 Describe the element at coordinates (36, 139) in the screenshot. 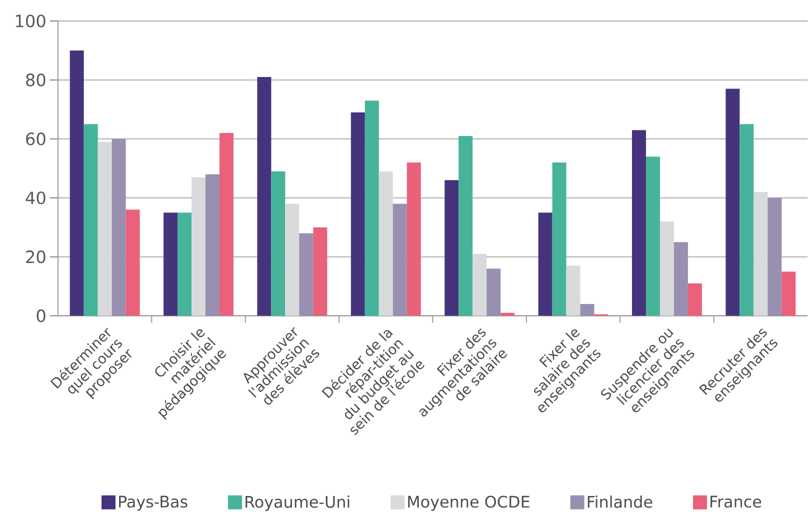

I see `y-tick-label: 60` at that location.